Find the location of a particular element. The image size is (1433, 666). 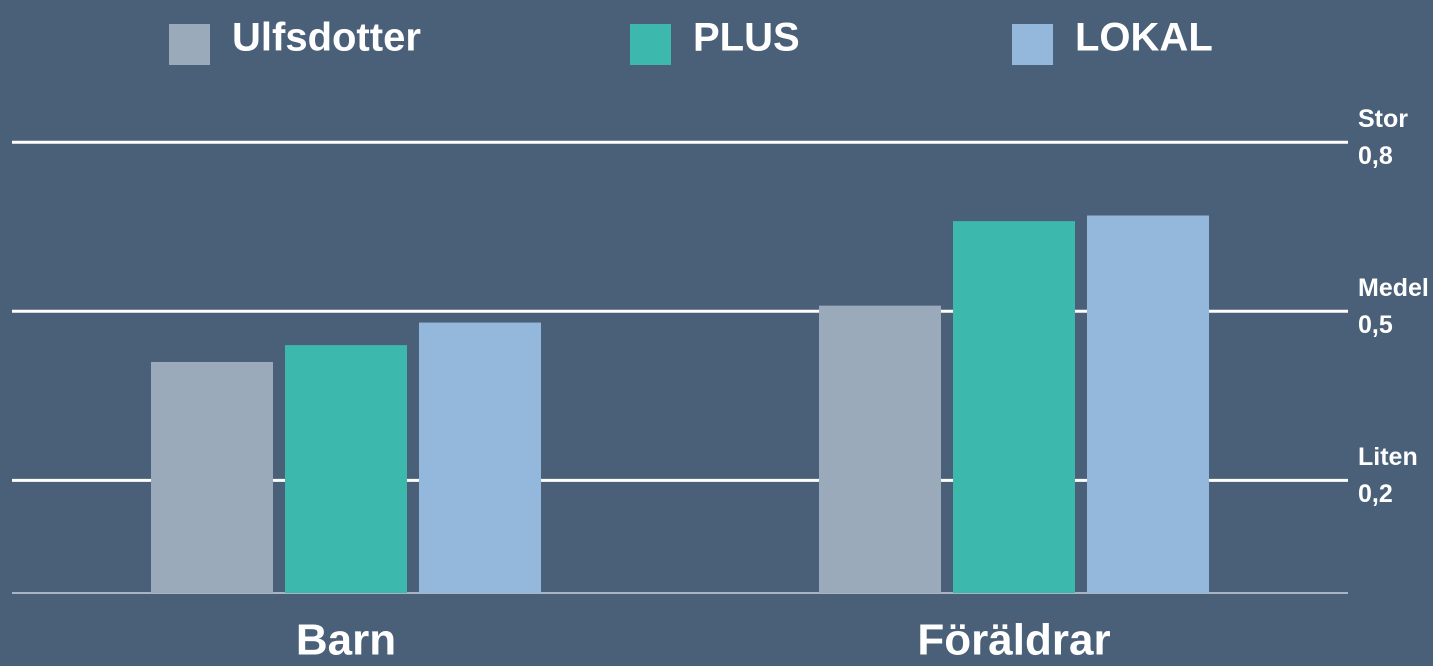

legend-label: Ulfsdotter is located at coordinates (326, 38).